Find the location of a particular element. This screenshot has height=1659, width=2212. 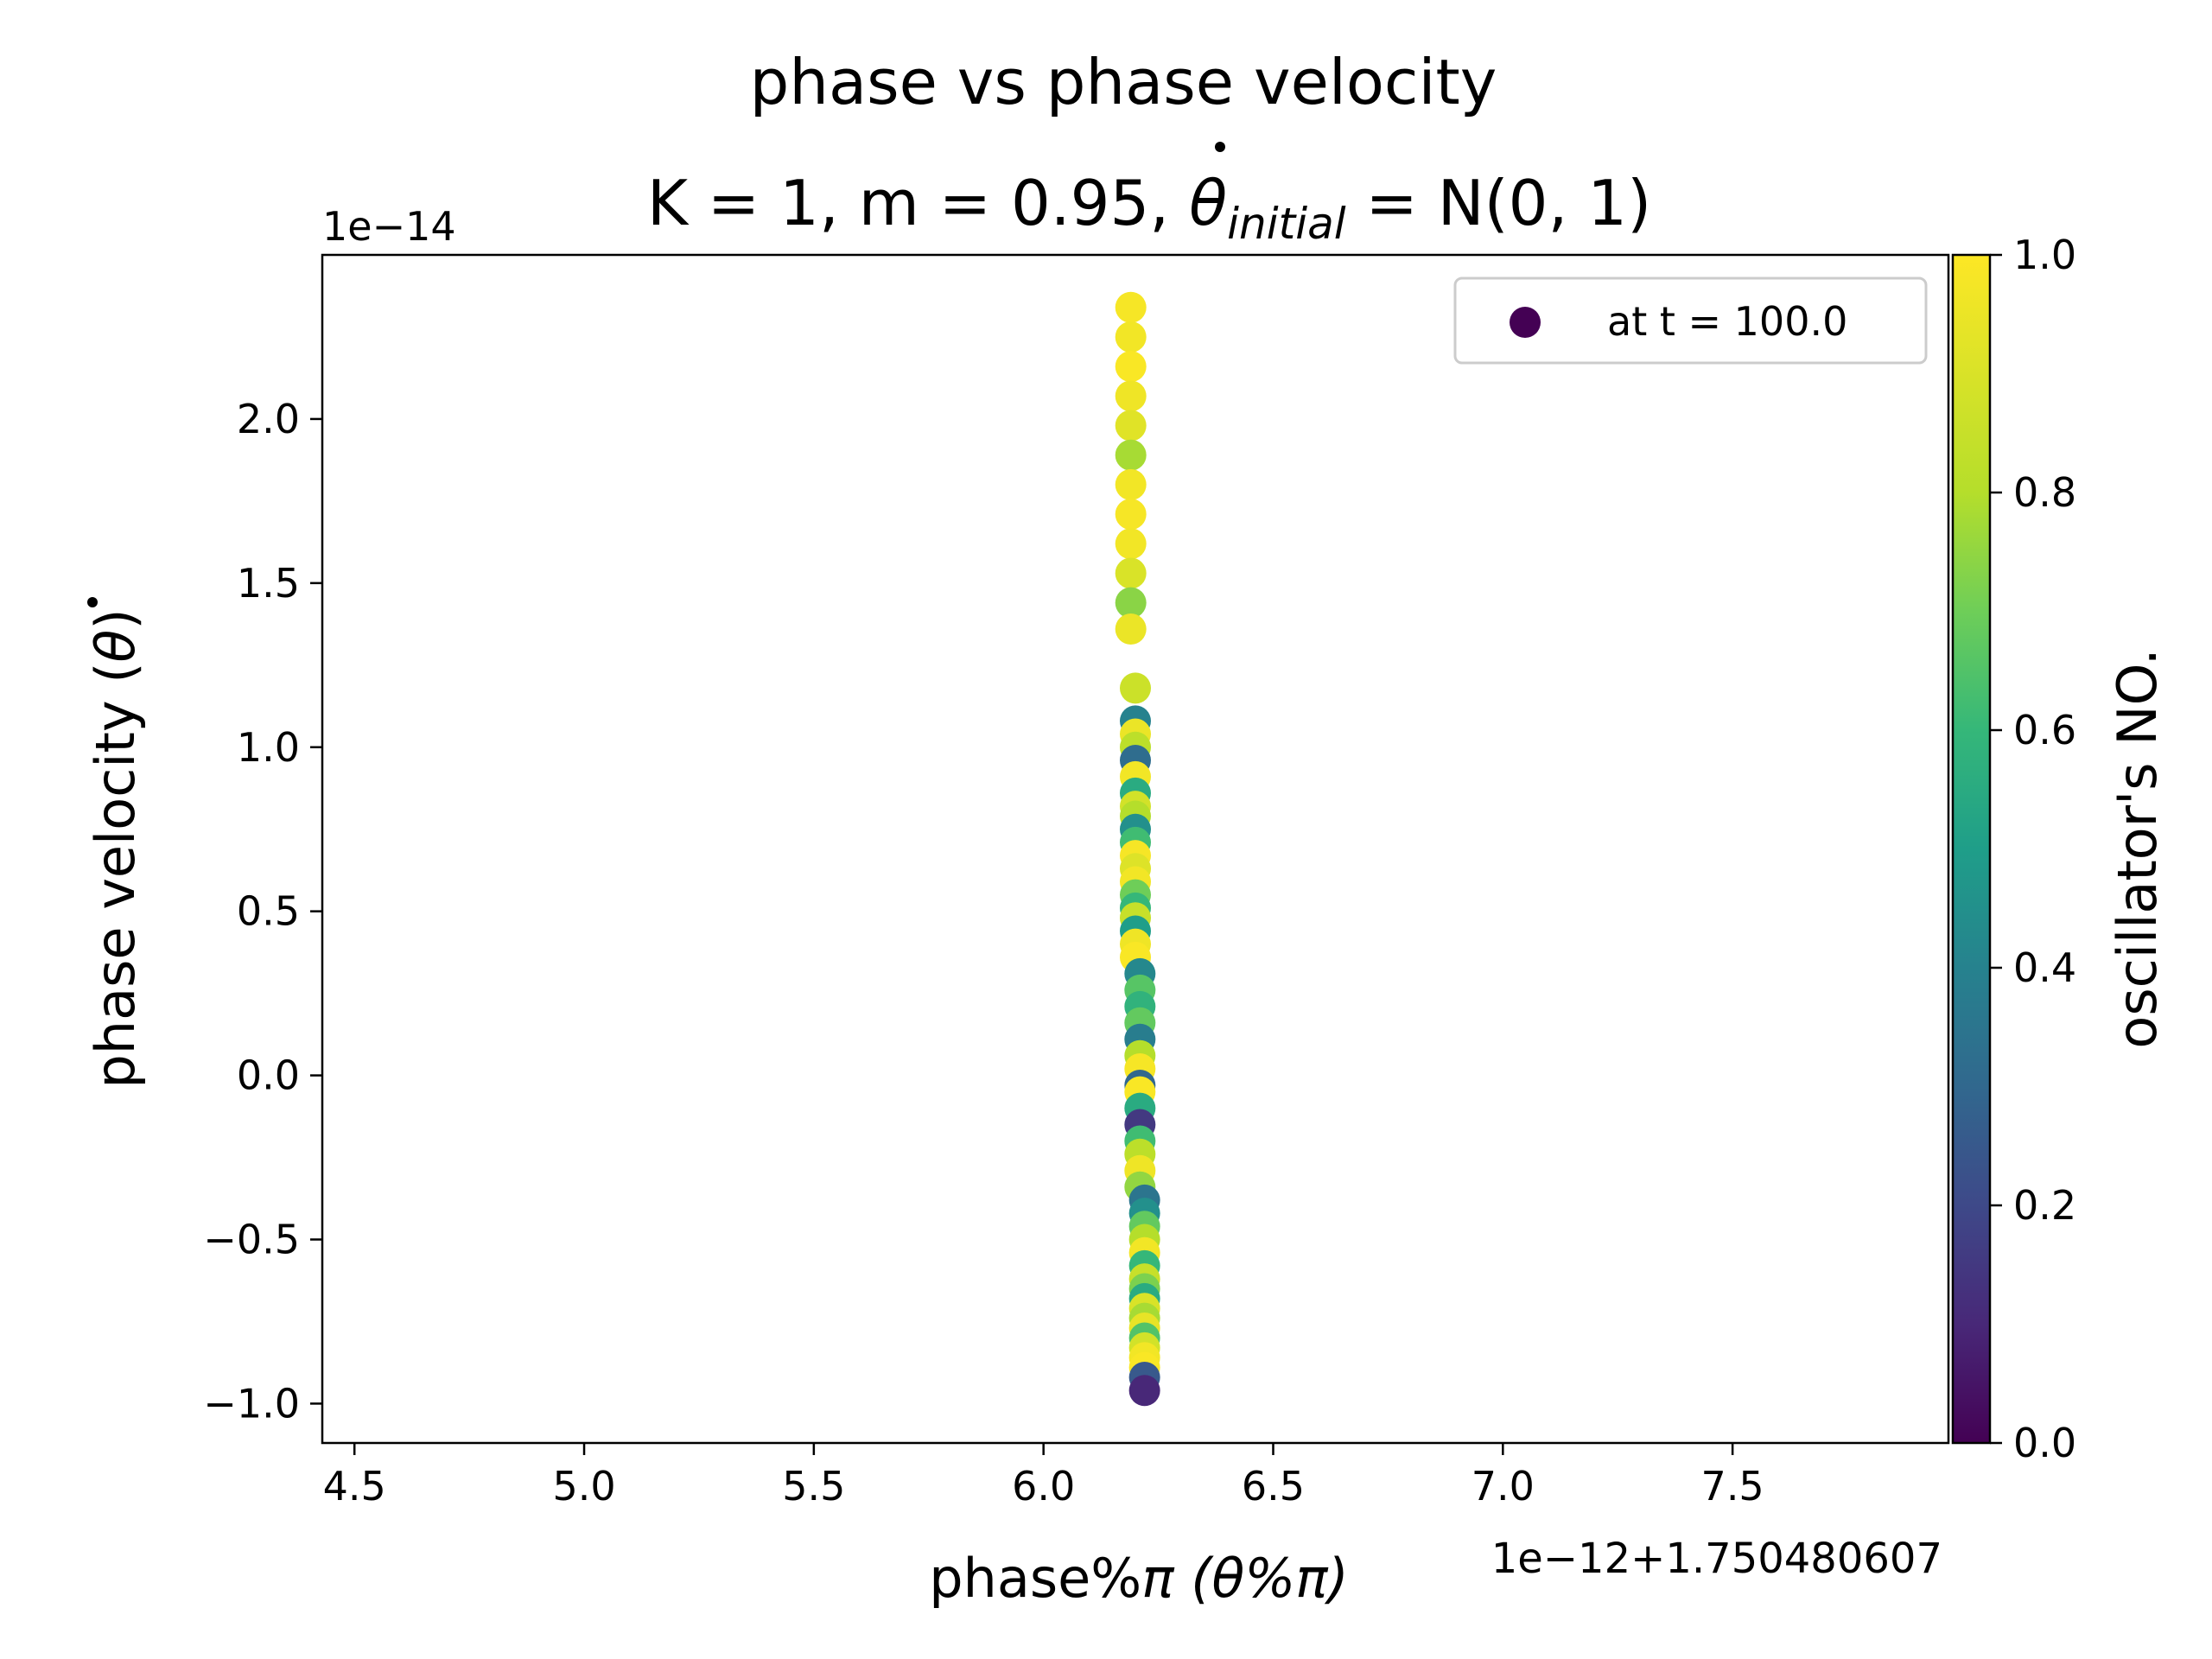

x-tick-label: 6.0 is located at coordinates (1043, 1486).